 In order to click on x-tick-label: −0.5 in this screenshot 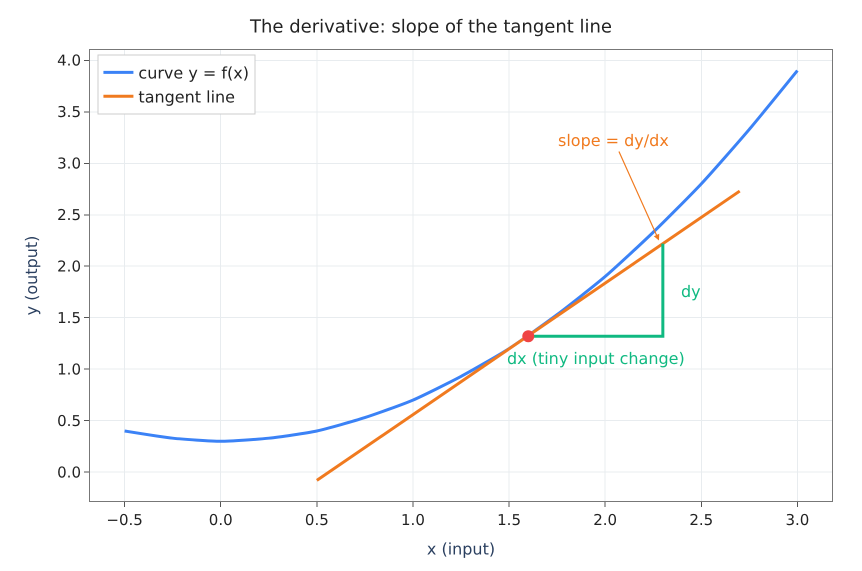, I will do `click(124, 520)`.